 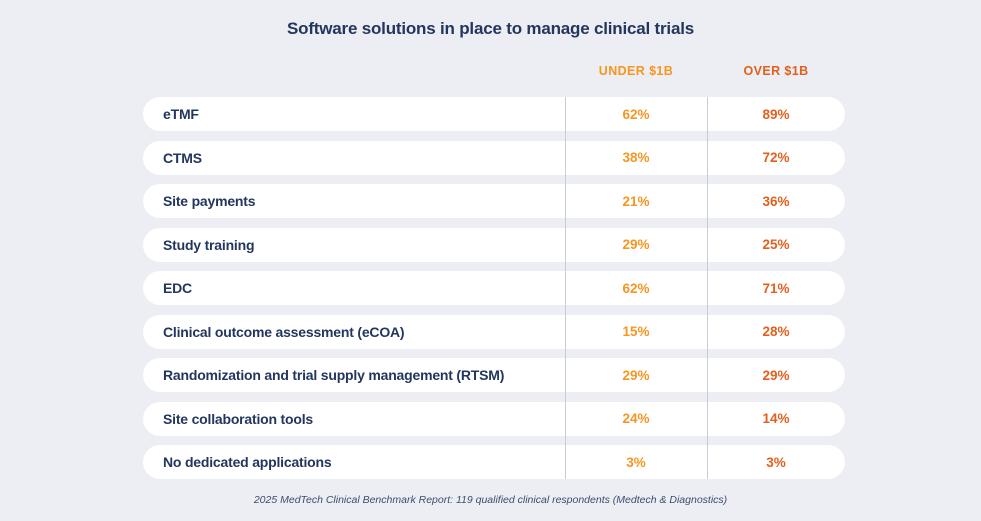 I want to click on row-value-over: 3%, so click(x=776, y=462).